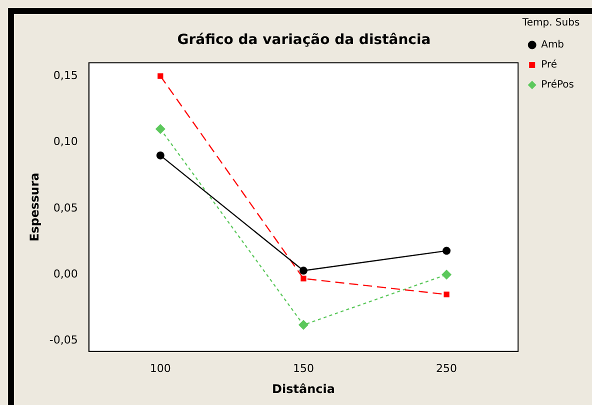  What do you see at coordinates (34, 207) in the screenshot?
I see `y-axis-title: Espessura` at bounding box center [34, 207].